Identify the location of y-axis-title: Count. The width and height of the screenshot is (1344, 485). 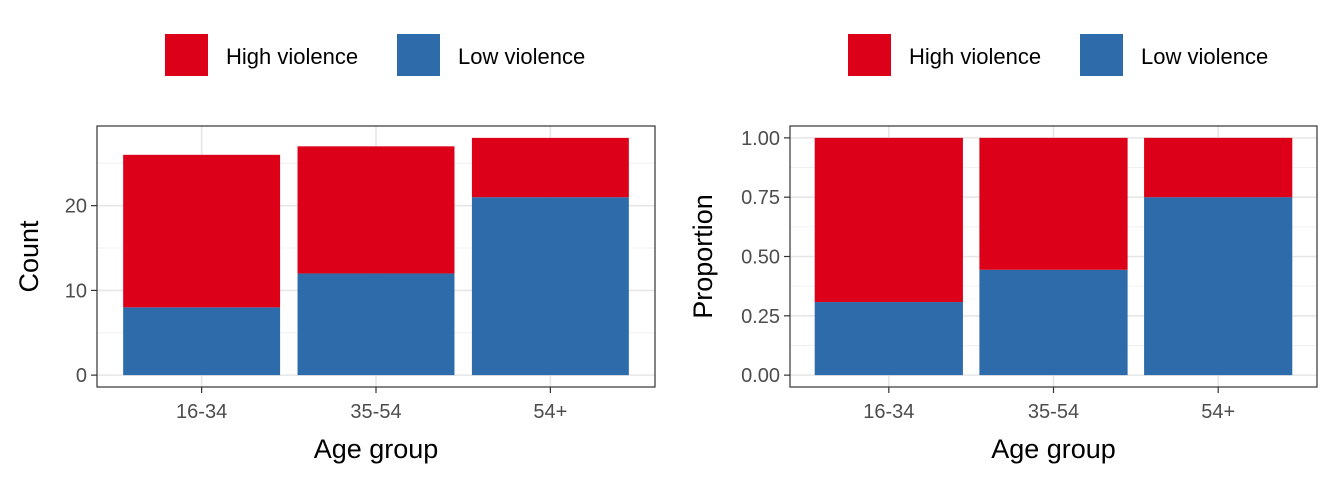
(29, 256).